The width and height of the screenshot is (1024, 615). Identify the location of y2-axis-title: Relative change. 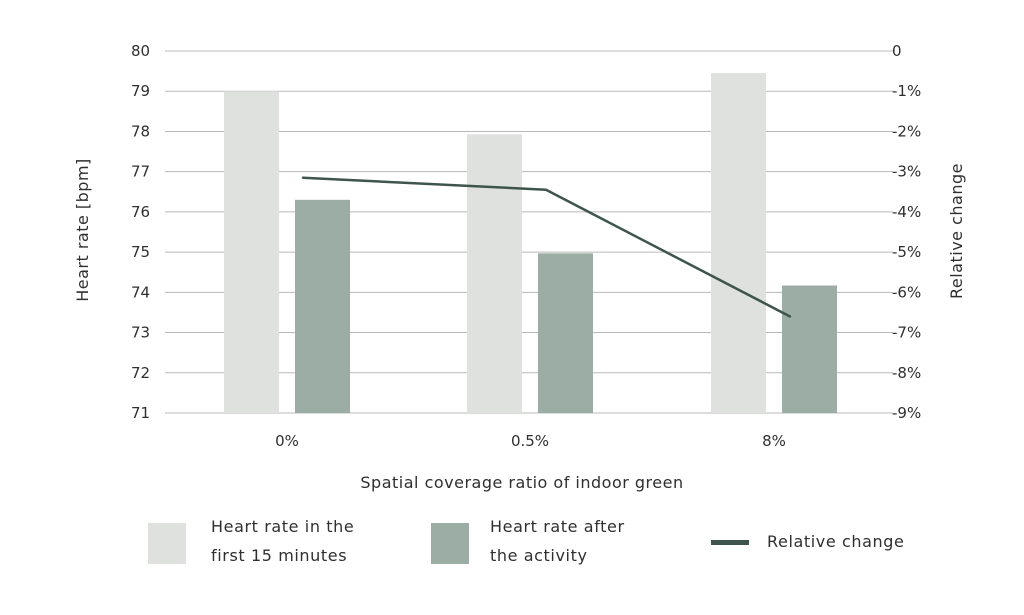
(956, 231).